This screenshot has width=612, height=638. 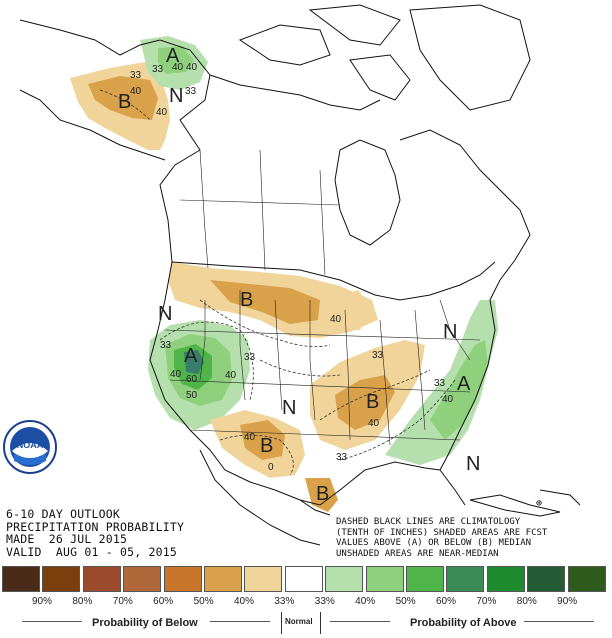 I want to click on label-central-normal: N, so click(x=289, y=408).